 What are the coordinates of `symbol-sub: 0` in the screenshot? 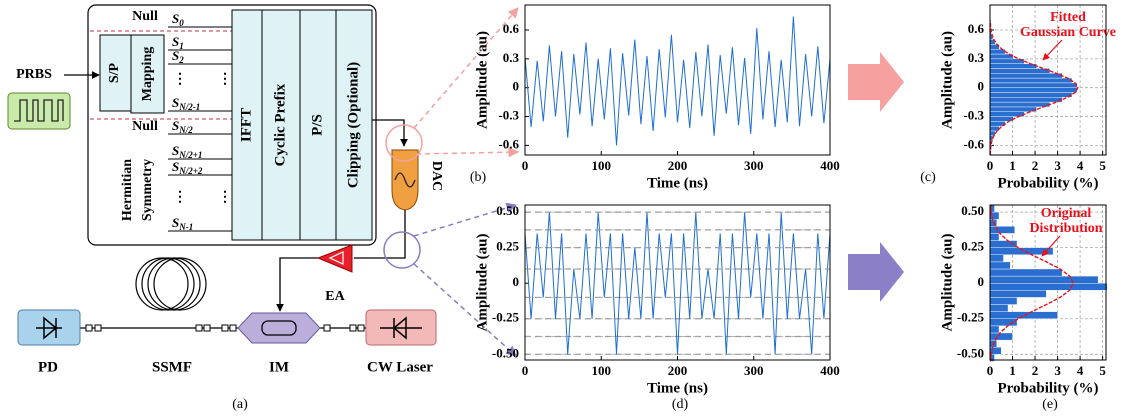 It's located at (181, 23).